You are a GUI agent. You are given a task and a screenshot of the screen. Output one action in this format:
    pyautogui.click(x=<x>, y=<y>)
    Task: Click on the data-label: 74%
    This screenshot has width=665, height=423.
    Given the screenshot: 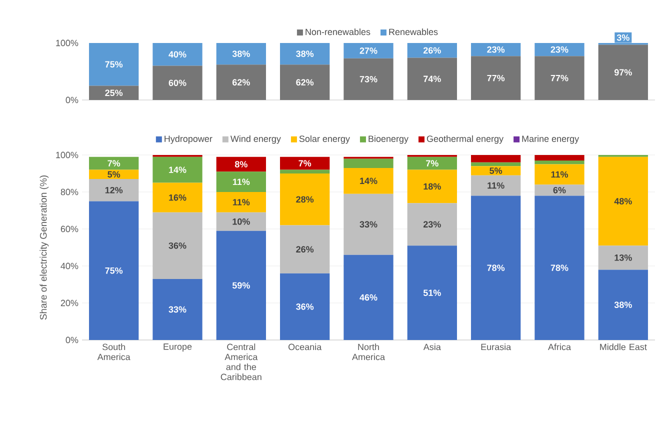 What is the action you would take?
    pyautogui.click(x=432, y=79)
    